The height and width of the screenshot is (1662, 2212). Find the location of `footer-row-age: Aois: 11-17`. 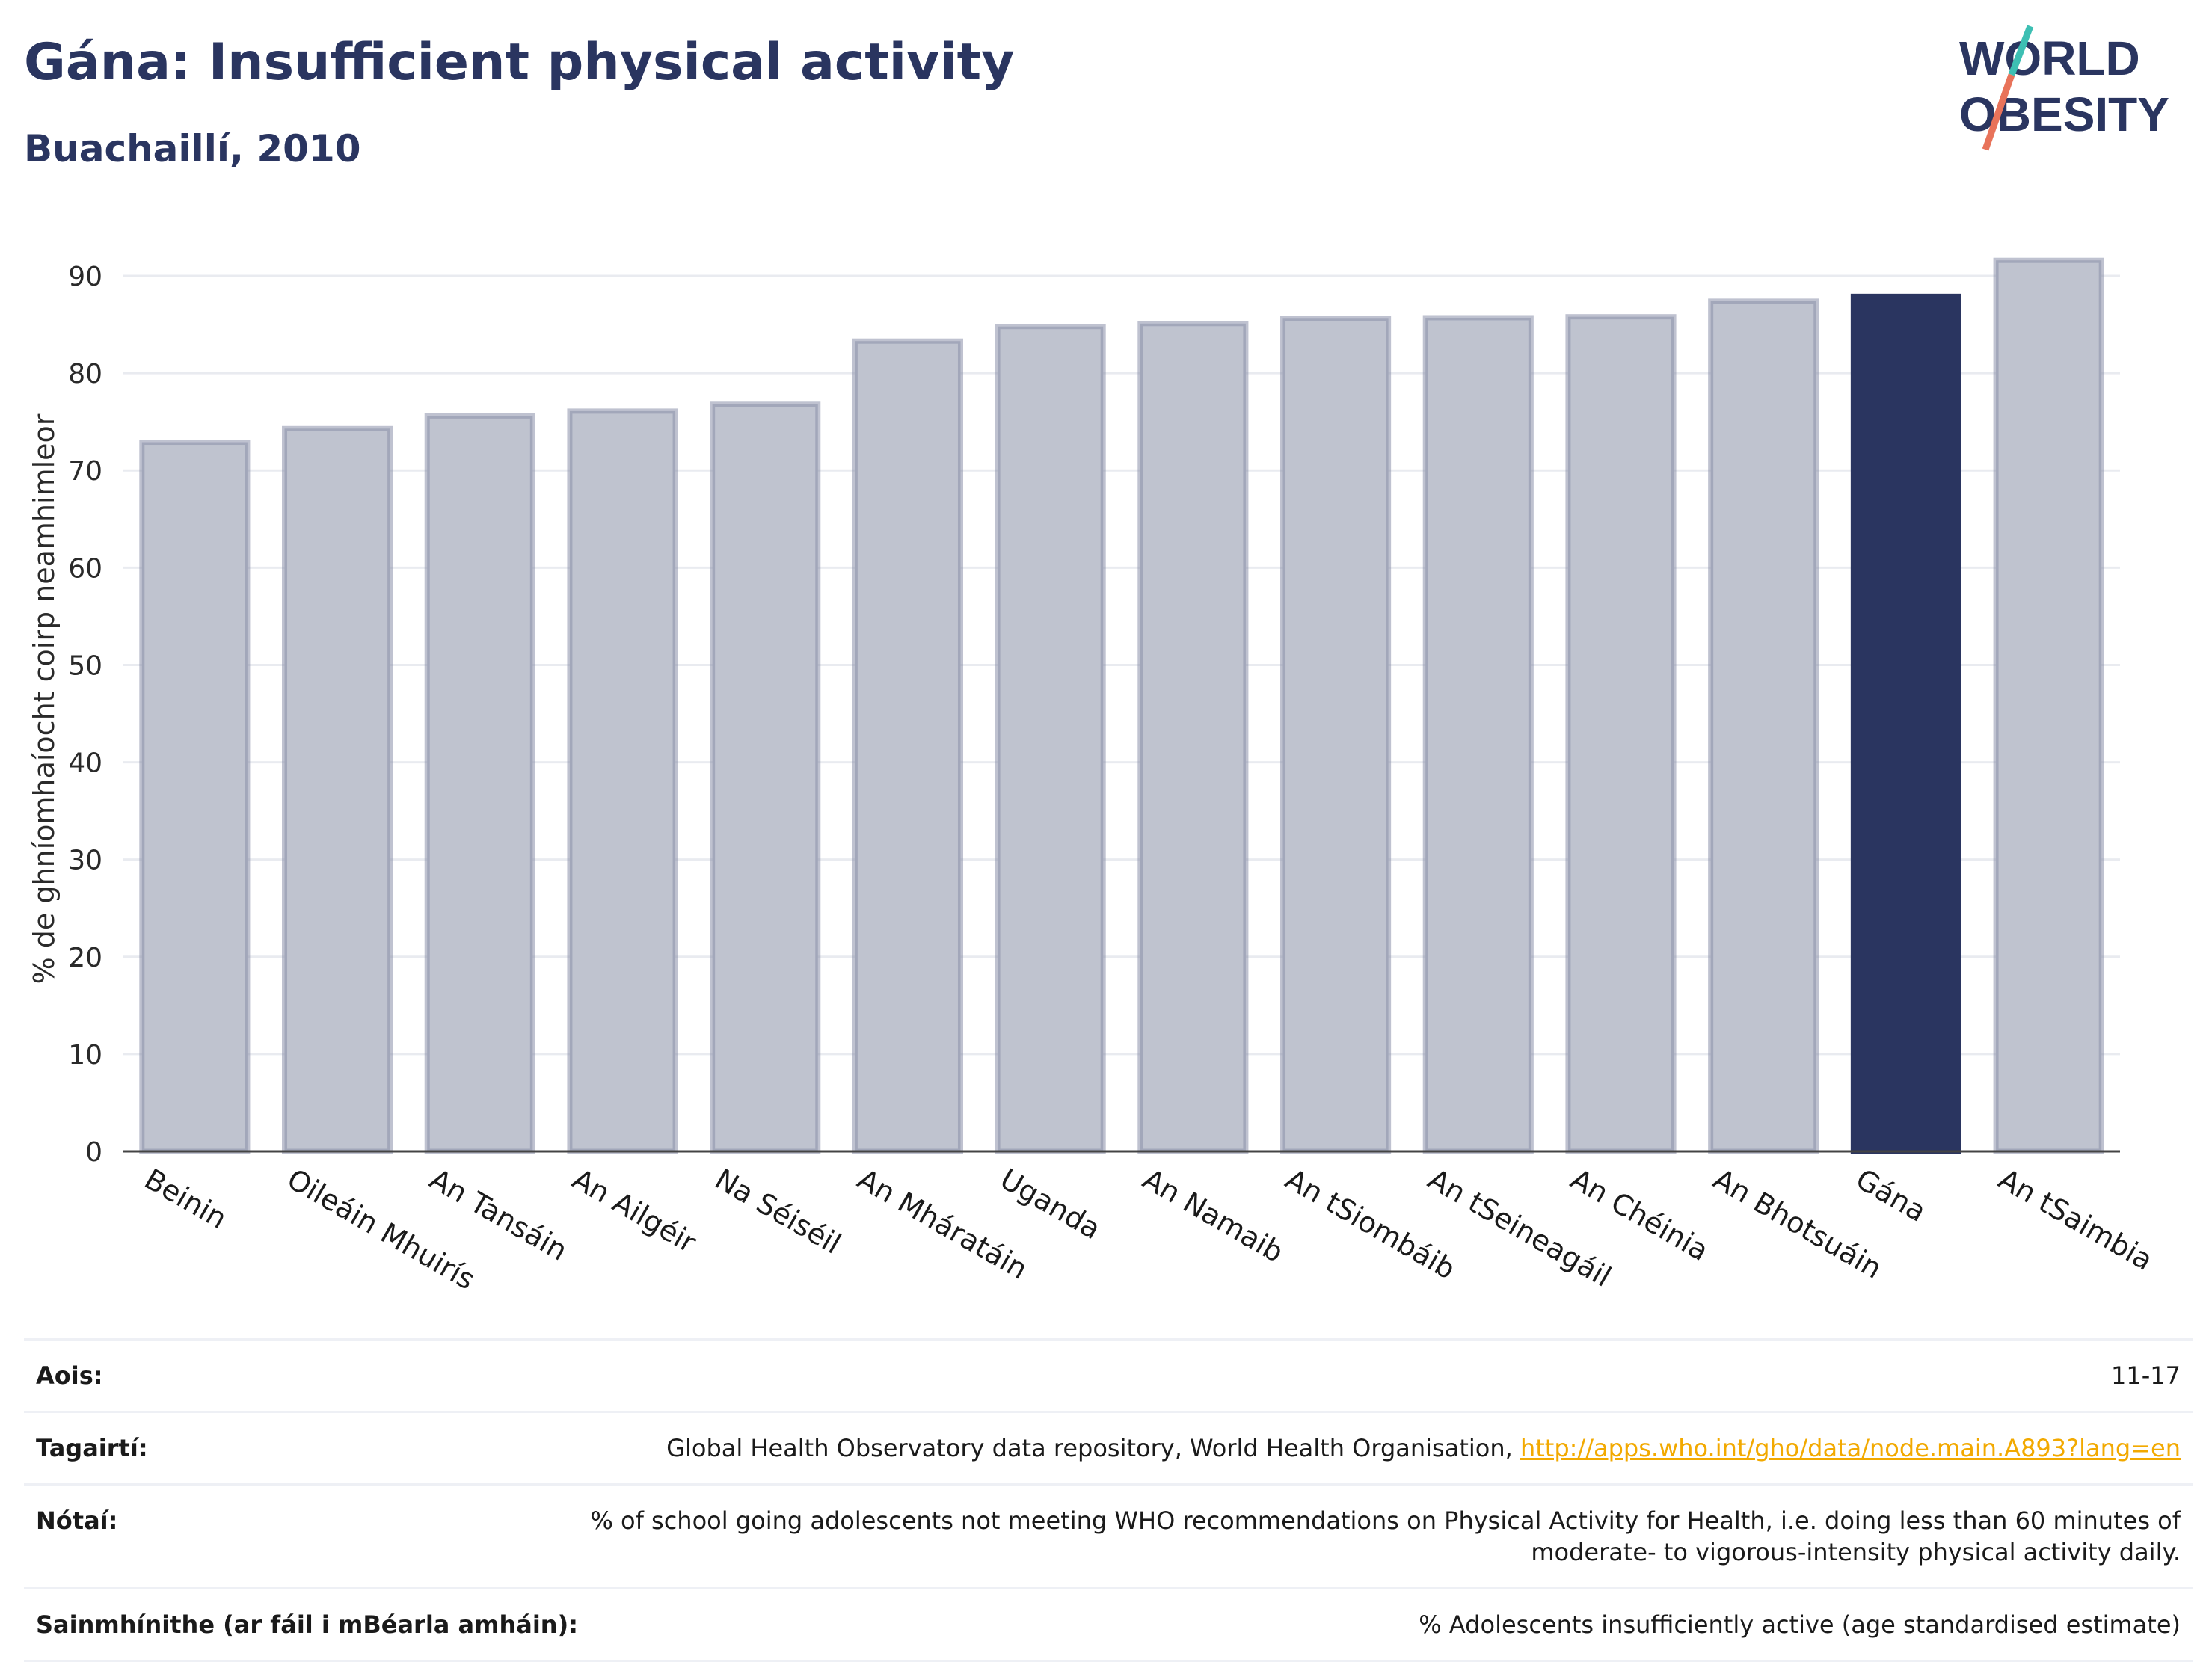

footer-row-age: Aois: 11-17 is located at coordinates (1108, 1374).